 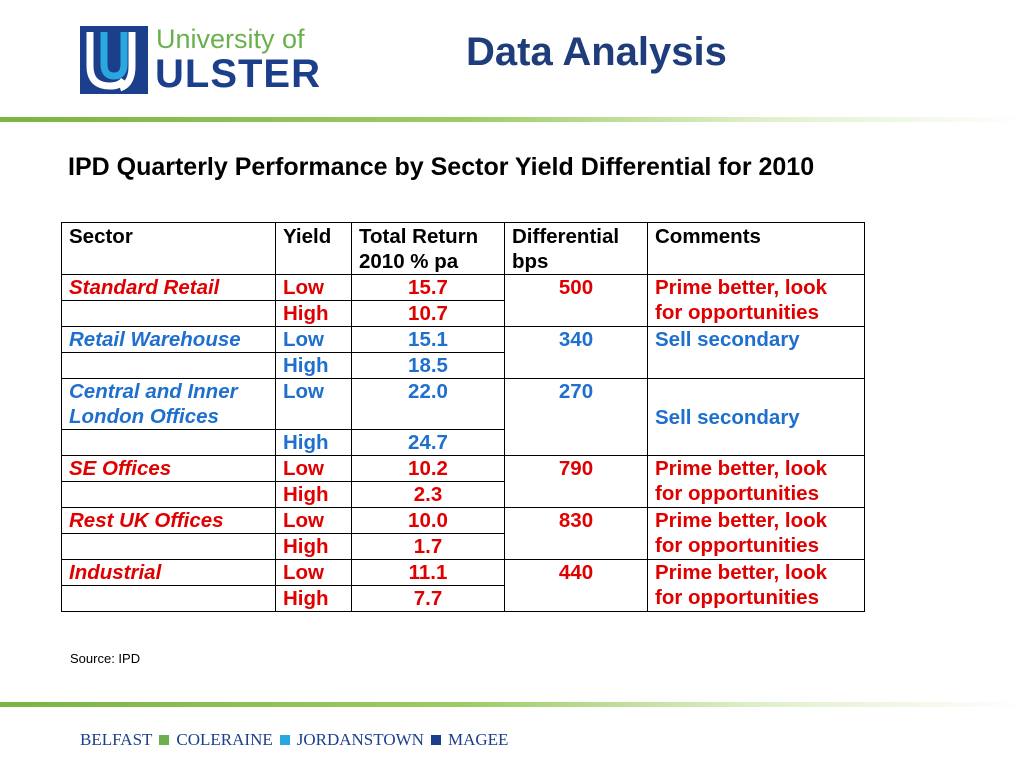 I want to click on total-return-cell: 1.7, so click(x=428, y=546).